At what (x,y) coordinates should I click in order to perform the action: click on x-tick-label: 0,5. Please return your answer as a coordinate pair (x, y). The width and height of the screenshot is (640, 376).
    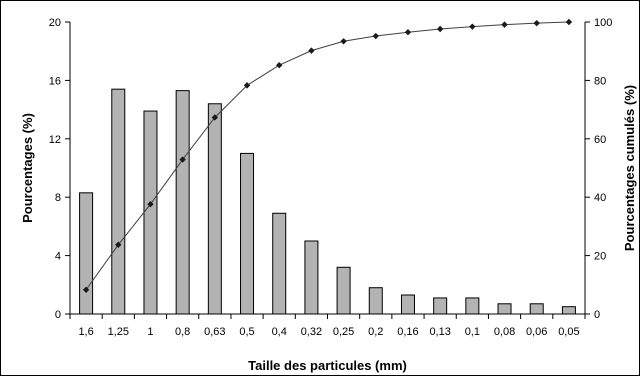
    Looking at the image, I should click on (246, 332).